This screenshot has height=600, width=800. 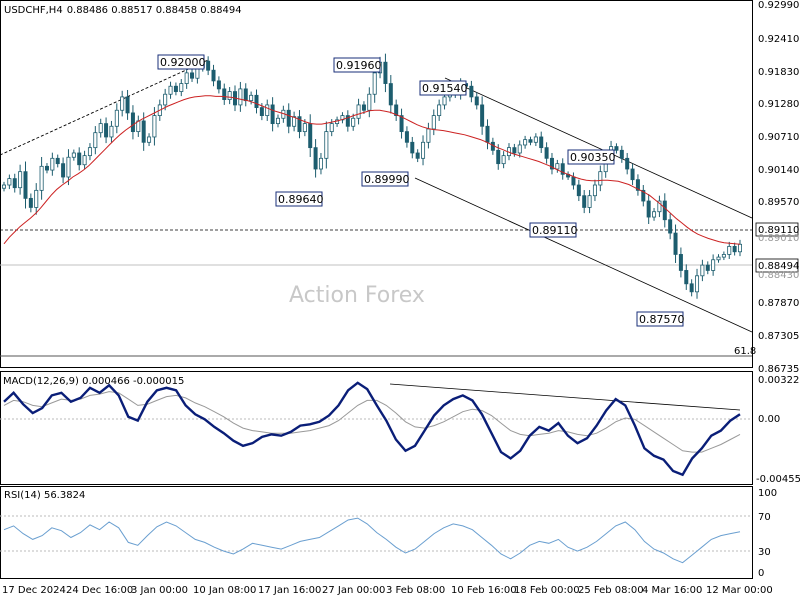 I want to click on y-tick-label: 0.92410, so click(x=778, y=39).